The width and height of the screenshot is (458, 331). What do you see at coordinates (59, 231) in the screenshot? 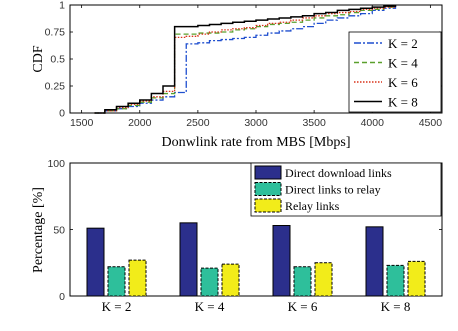
I see `bar-ytick-label: 50` at bounding box center [59, 231].